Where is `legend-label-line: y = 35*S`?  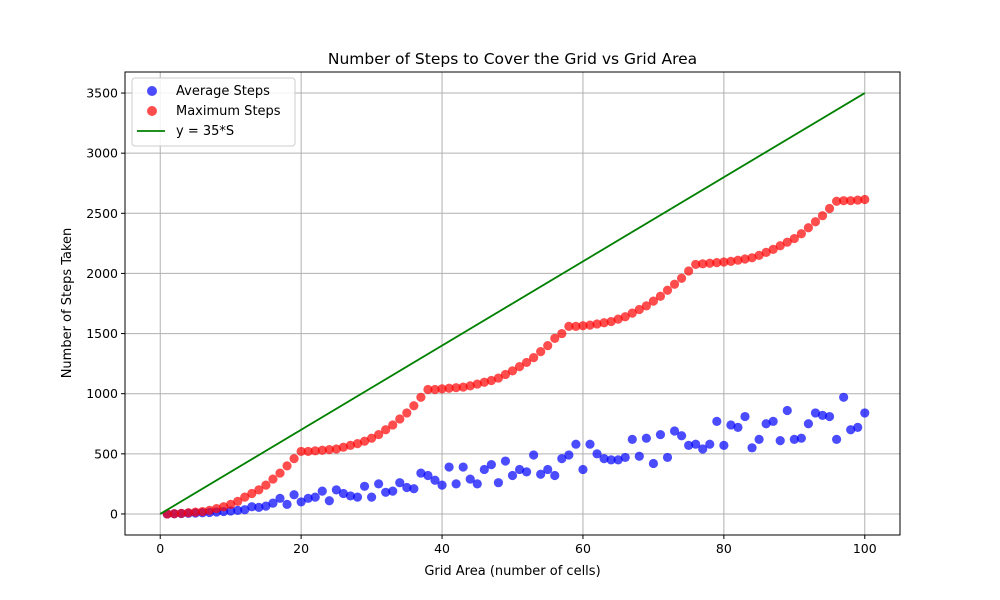
legend-label-line: y = 35*S is located at coordinates (205, 131).